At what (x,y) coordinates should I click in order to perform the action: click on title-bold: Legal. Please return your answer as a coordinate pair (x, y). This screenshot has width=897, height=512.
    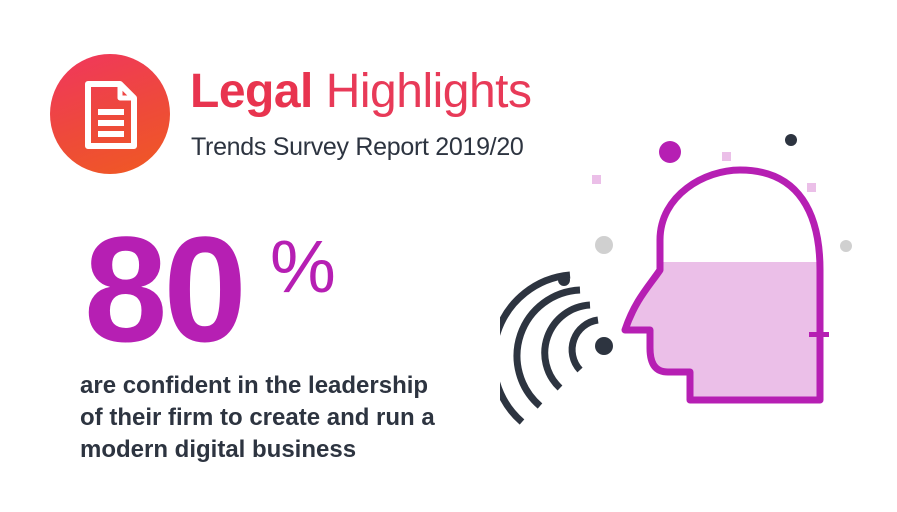
    Looking at the image, I should click on (251, 91).